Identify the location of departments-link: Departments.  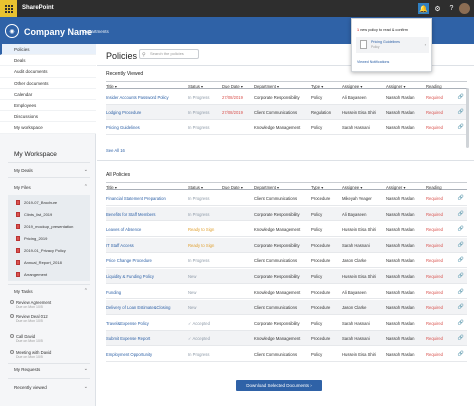
(96, 31).